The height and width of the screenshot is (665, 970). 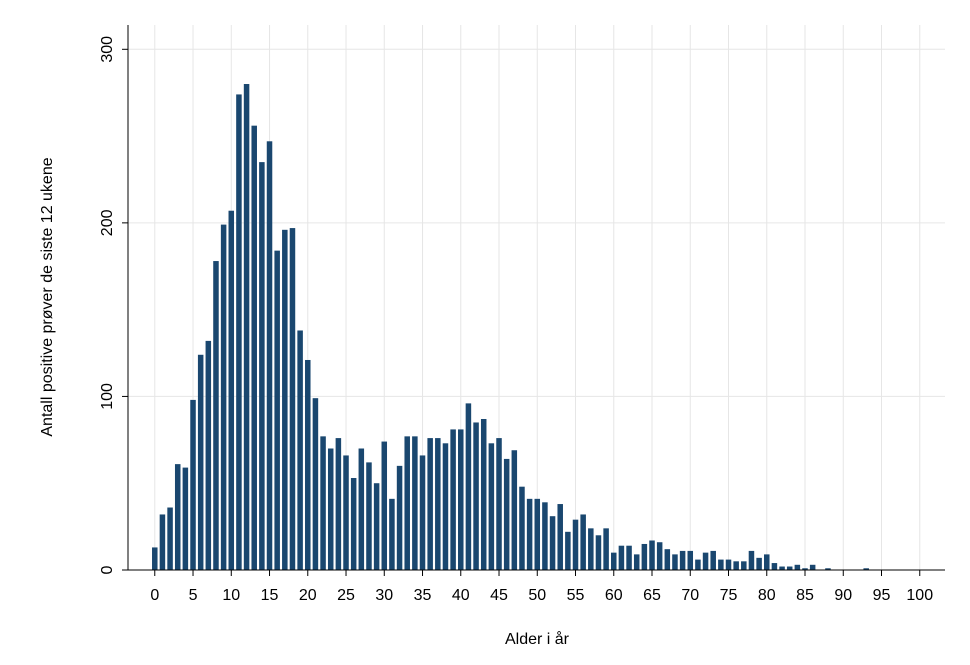 What do you see at coordinates (308, 595) in the screenshot?
I see `x-tick-label: 20` at bounding box center [308, 595].